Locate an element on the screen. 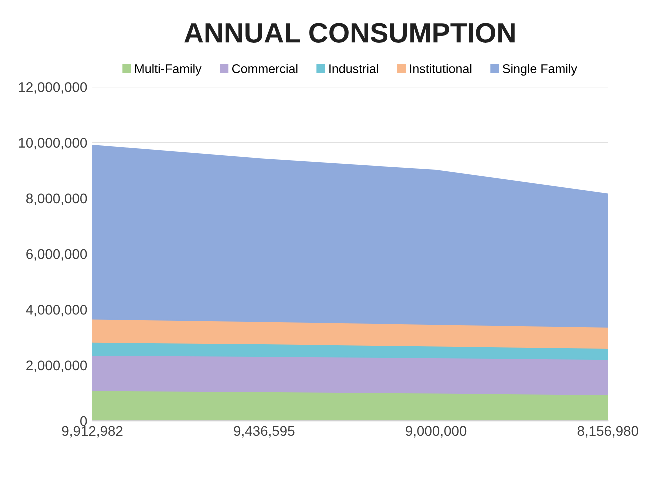  legend-label: Institutional is located at coordinates (441, 69).